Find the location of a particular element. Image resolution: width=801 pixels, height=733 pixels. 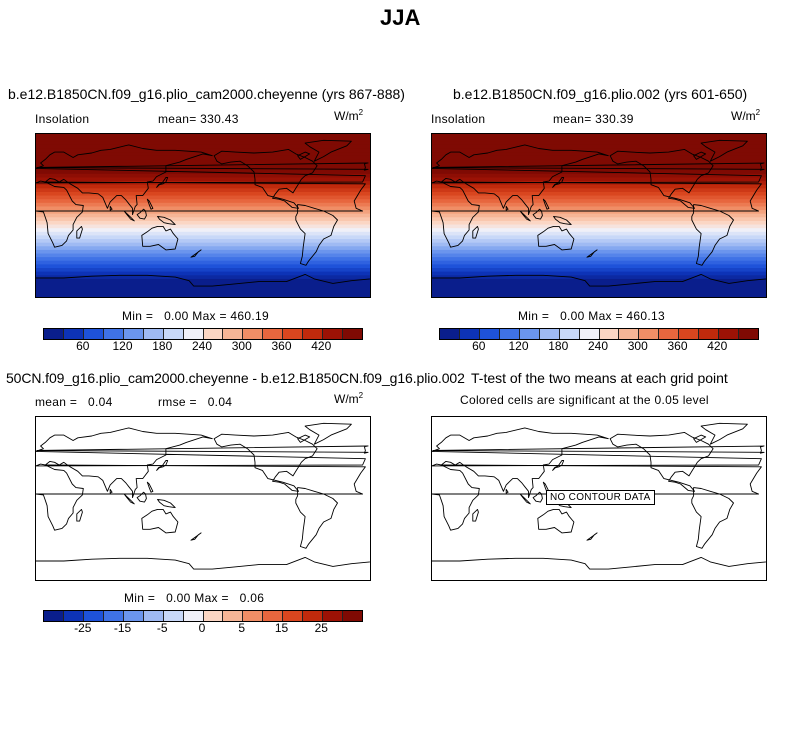

panel-1-units: W/m2 is located at coordinates (349, 115).